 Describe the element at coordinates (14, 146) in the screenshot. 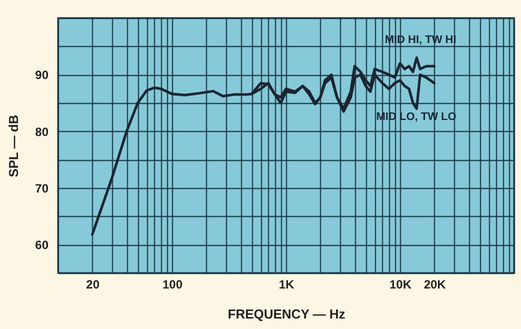

I see `y-axis-title: SPL — dB` at that location.